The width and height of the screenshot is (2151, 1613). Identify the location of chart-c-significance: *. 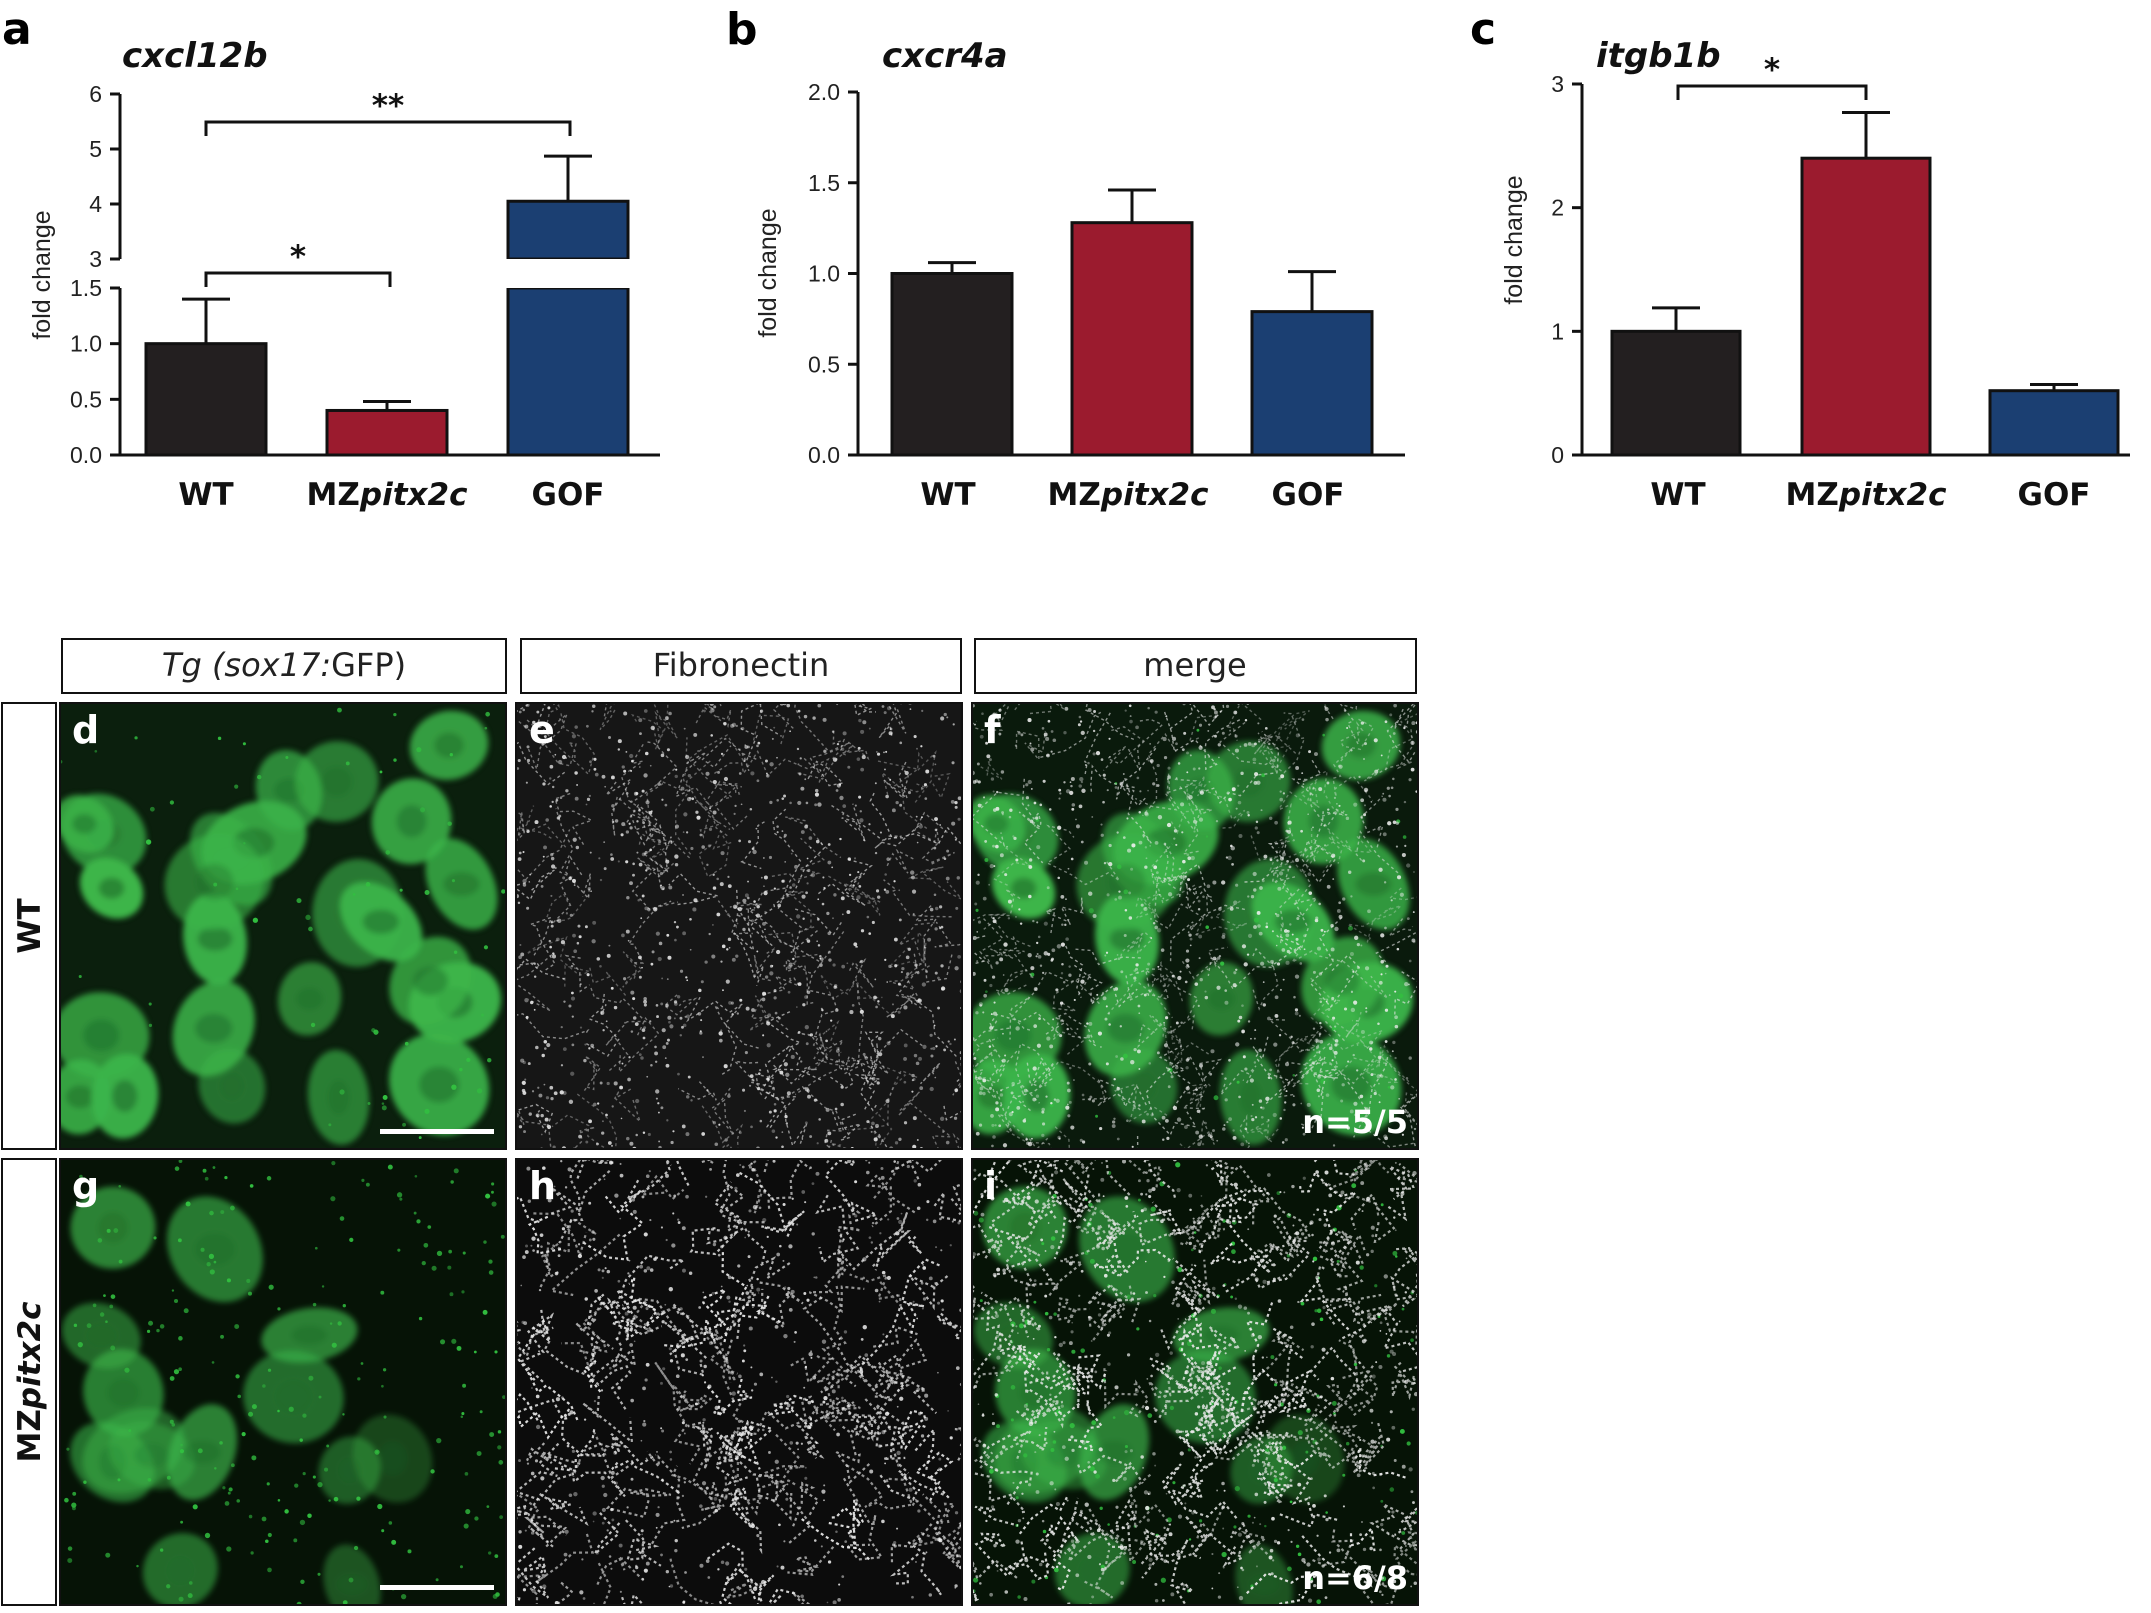
(1772, 76).